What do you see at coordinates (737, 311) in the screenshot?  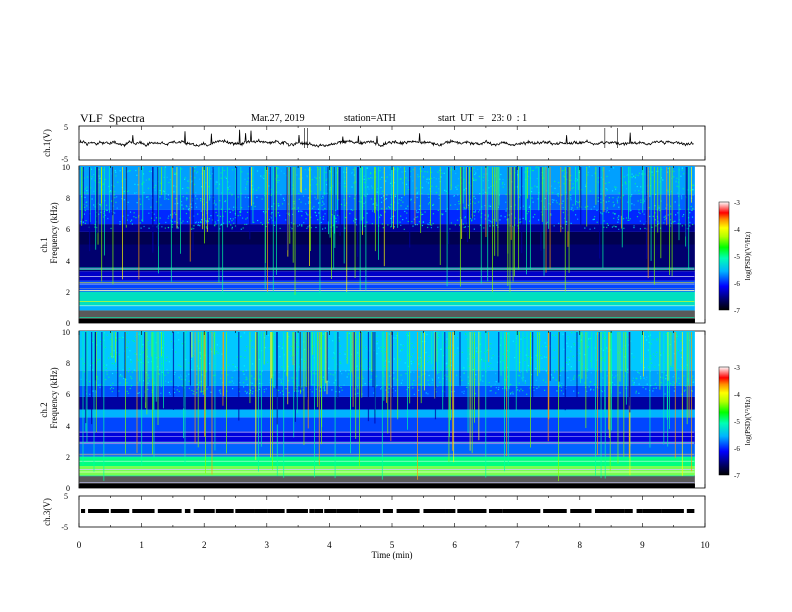 I see `ch1-cb-tick-7: -7` at bounding box center [737, 311].